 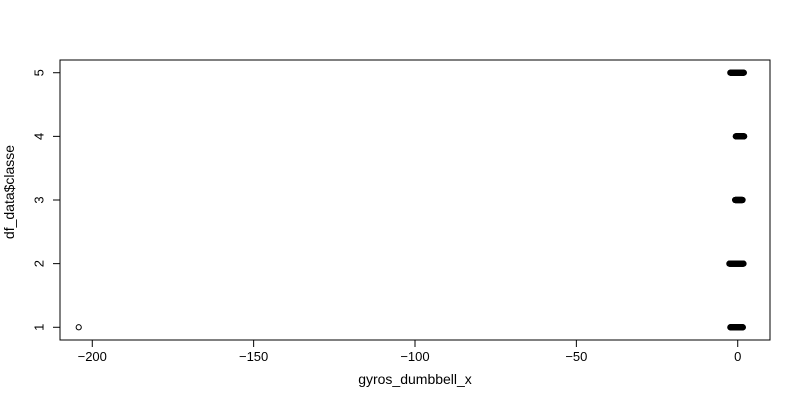 I want to click on y-axis-label: df_data$classe, so click(x=9, y=192).